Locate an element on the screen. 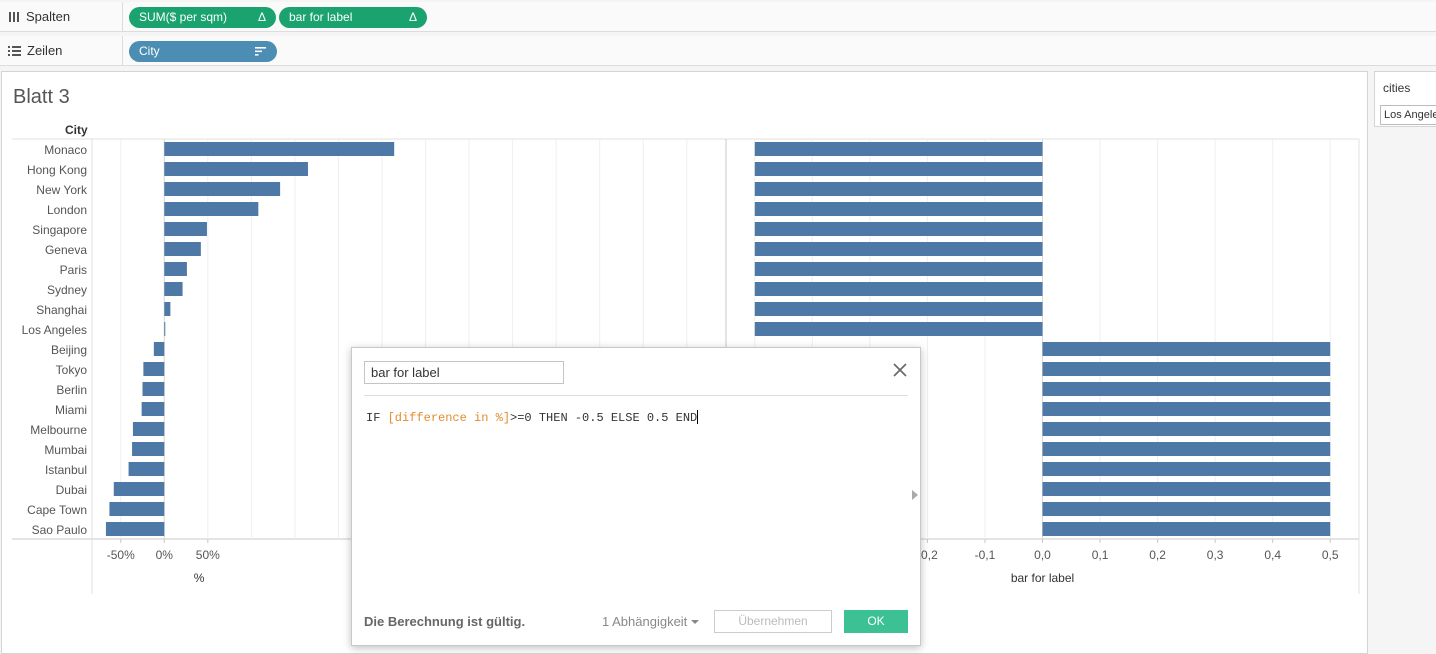 This screenshot has width=1436, height=654. bar-monaco is located at coordinates (898, 149).